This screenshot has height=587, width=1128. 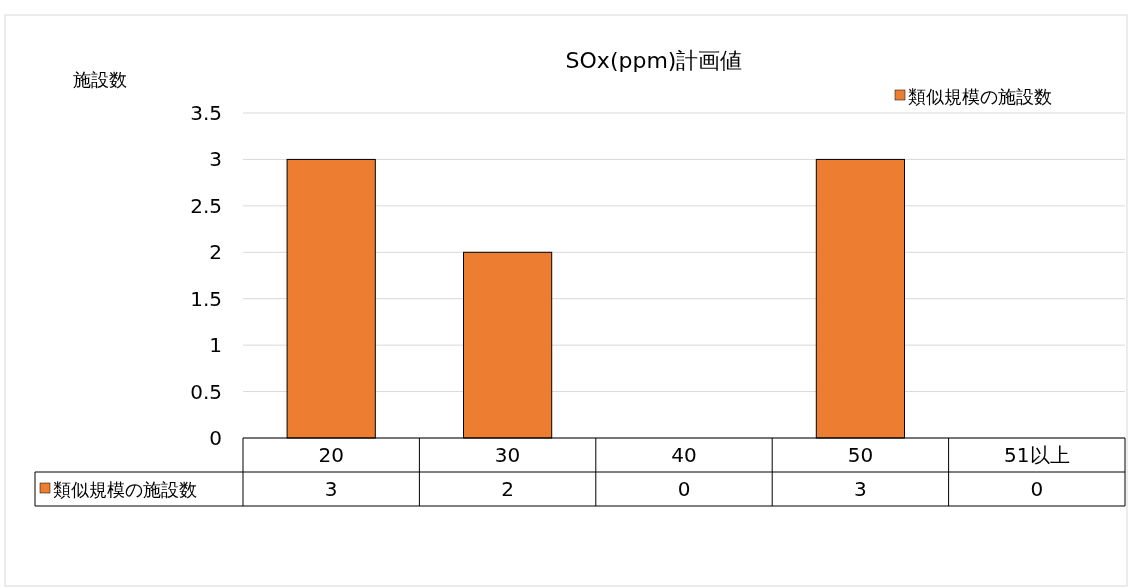 What do you see at coordinates (206, 205) in the screenshot?
I see `y-tick-label: 2.5` at bounding box center [206, 205].